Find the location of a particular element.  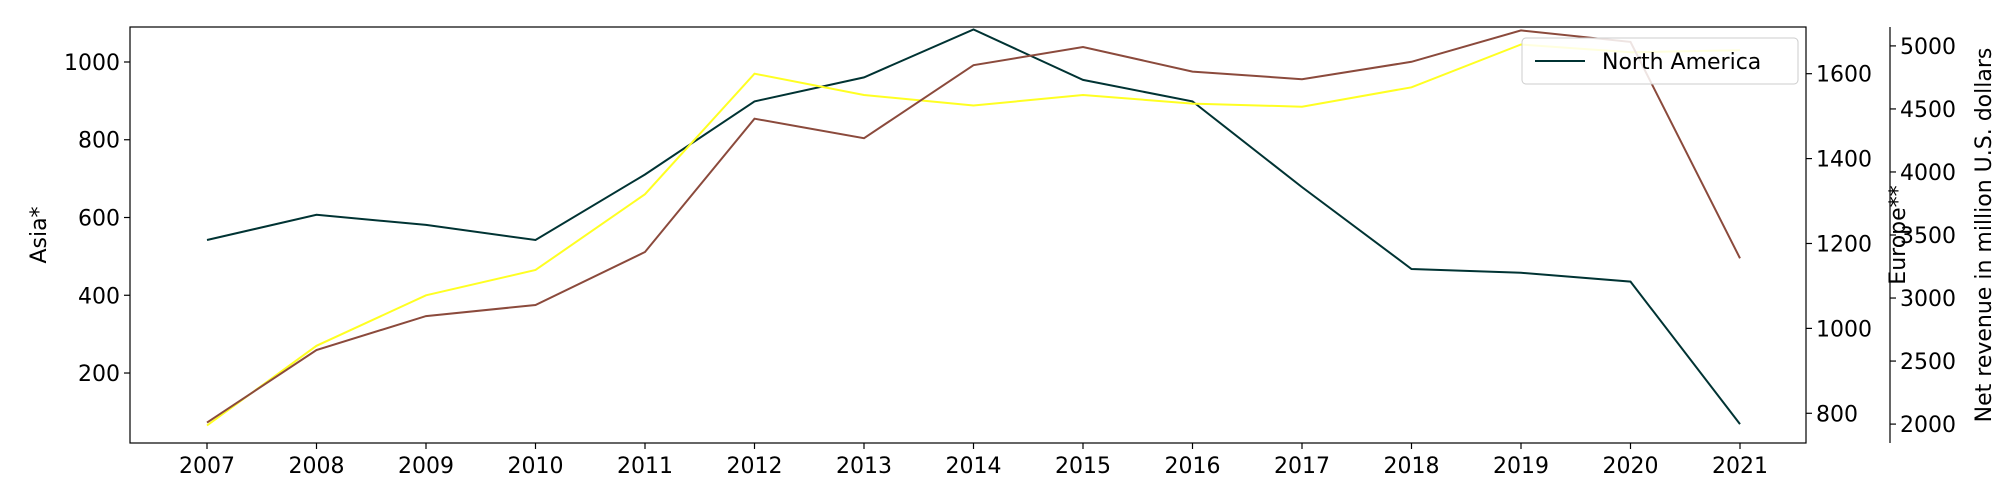

x-tick-label: 2015 is located at coordinates (1083, 466).